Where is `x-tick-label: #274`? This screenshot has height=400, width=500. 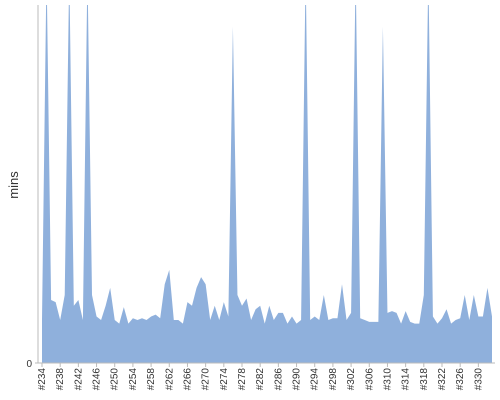 x-tick-label: #274 is located at coordinates (224, 379).